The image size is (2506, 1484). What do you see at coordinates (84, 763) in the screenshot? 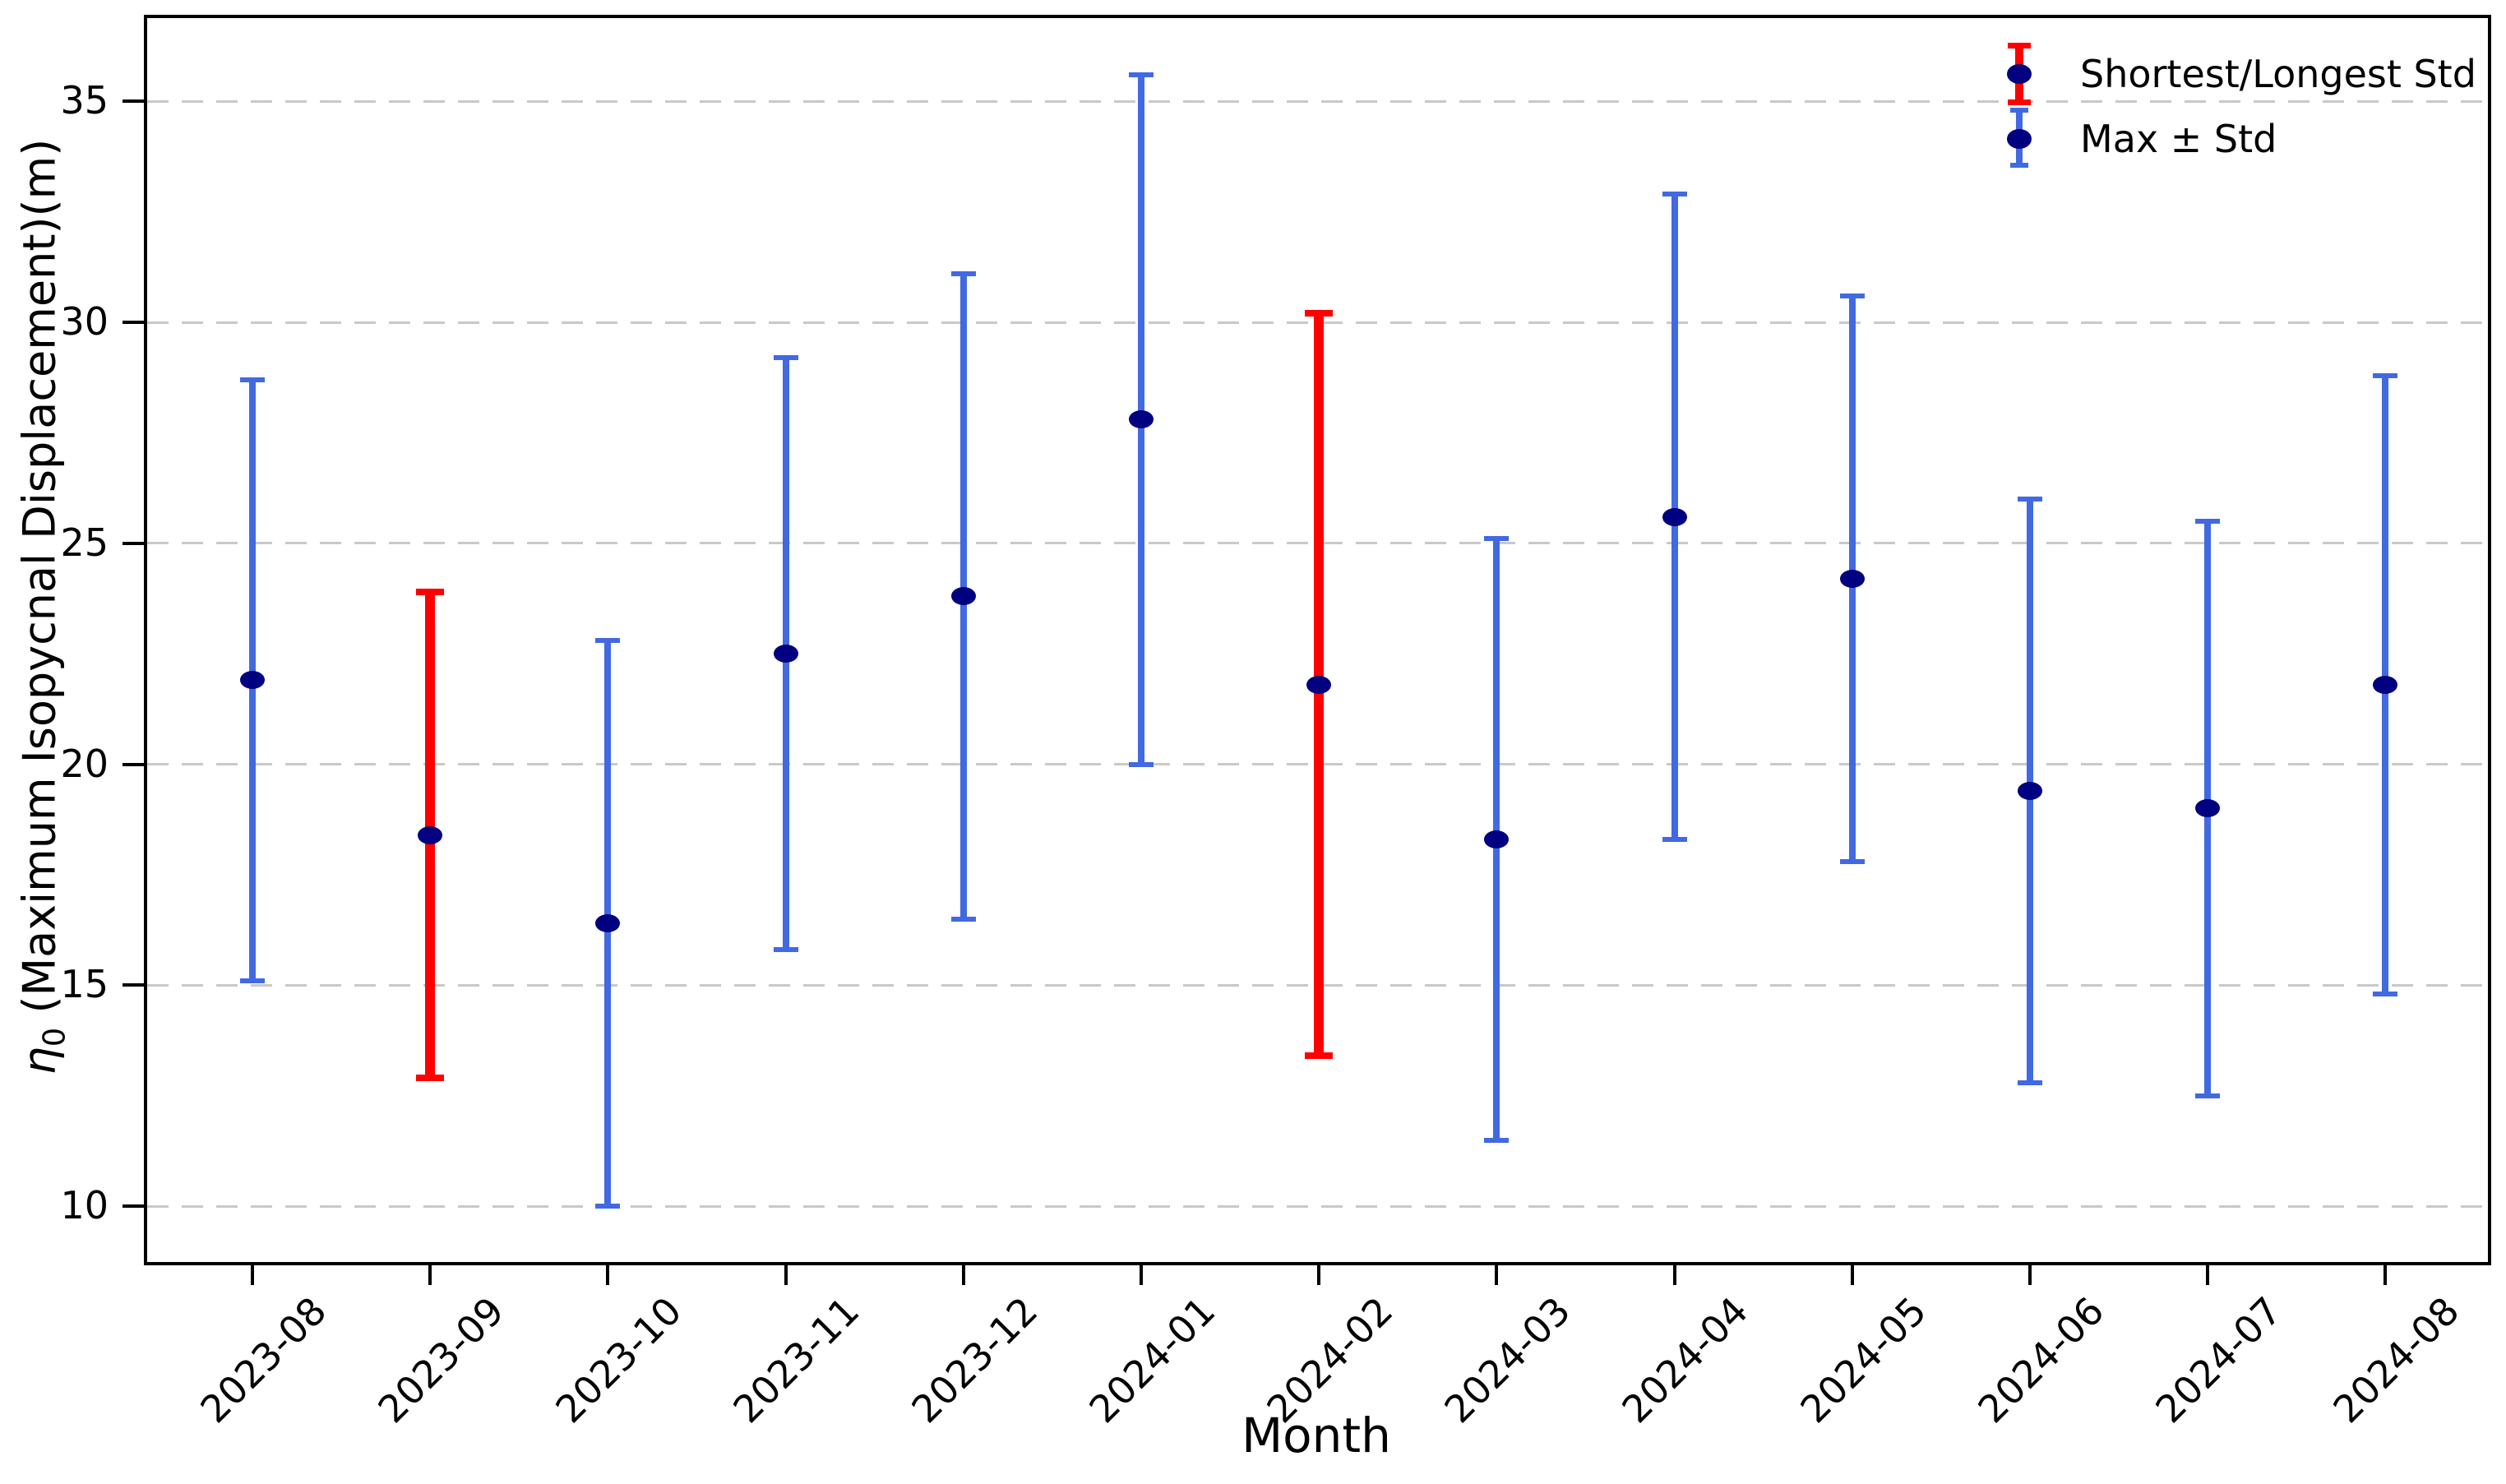
I see `y-tick-label-20: 20` at bounding box center [84, 763].